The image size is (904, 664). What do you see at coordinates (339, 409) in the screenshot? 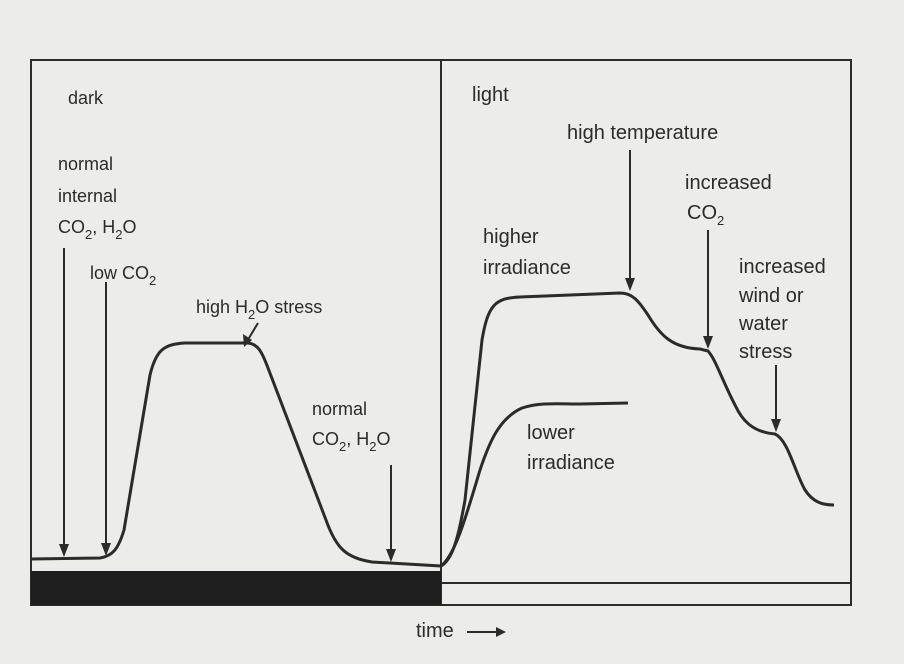
I see `normal-co2-h2o-line1: normal` at bounding box center [339, 409].